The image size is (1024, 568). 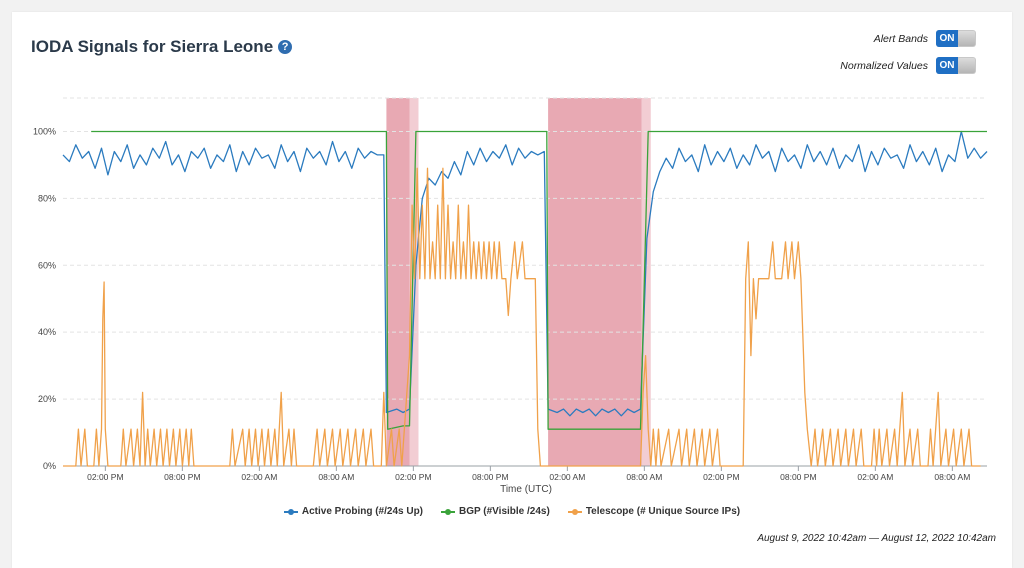 I want to click on alert-bands-toggle-state: ON, so click(x=947, y=38).